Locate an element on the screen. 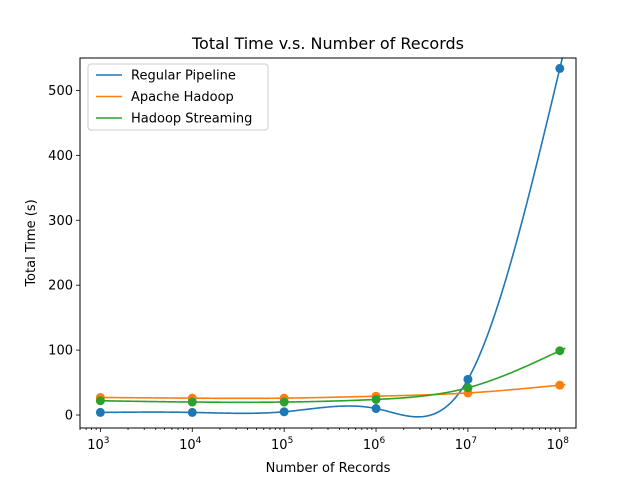 The height and width of the screenshot is (480, 640). x-tick-label: 10⁴ is located at coordinates (190, 444).